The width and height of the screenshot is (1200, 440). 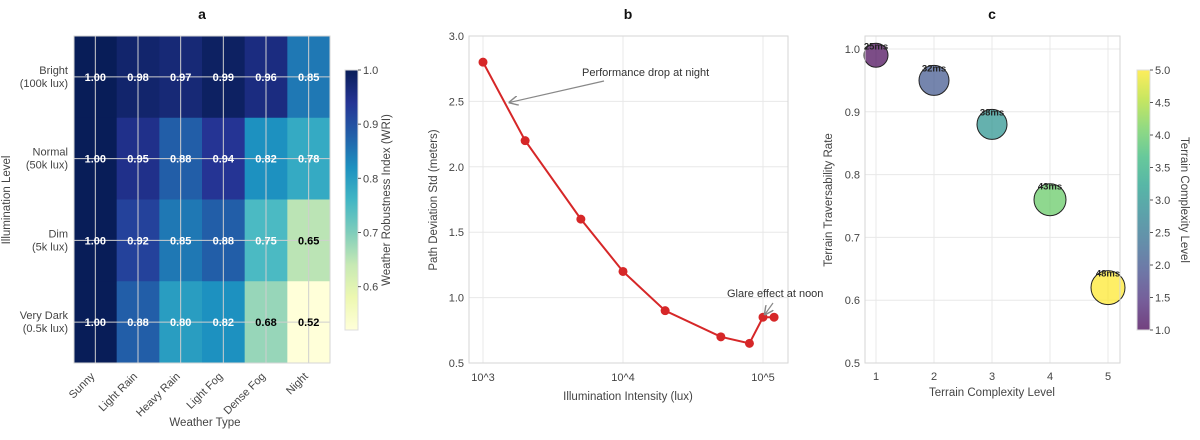 I want to click on colorbar-tick-label: 5.0, so click(x=1162, y=71).